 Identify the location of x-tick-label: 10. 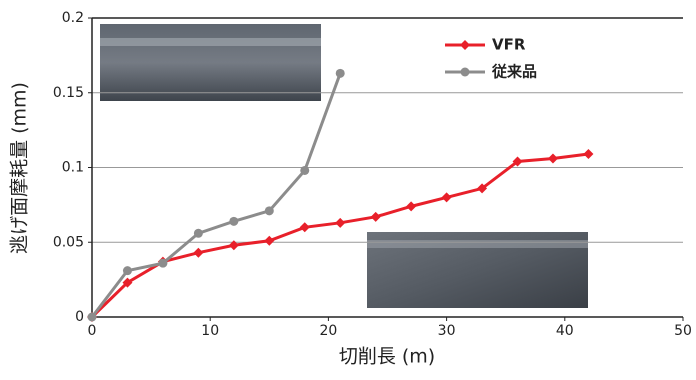
(210, 331).